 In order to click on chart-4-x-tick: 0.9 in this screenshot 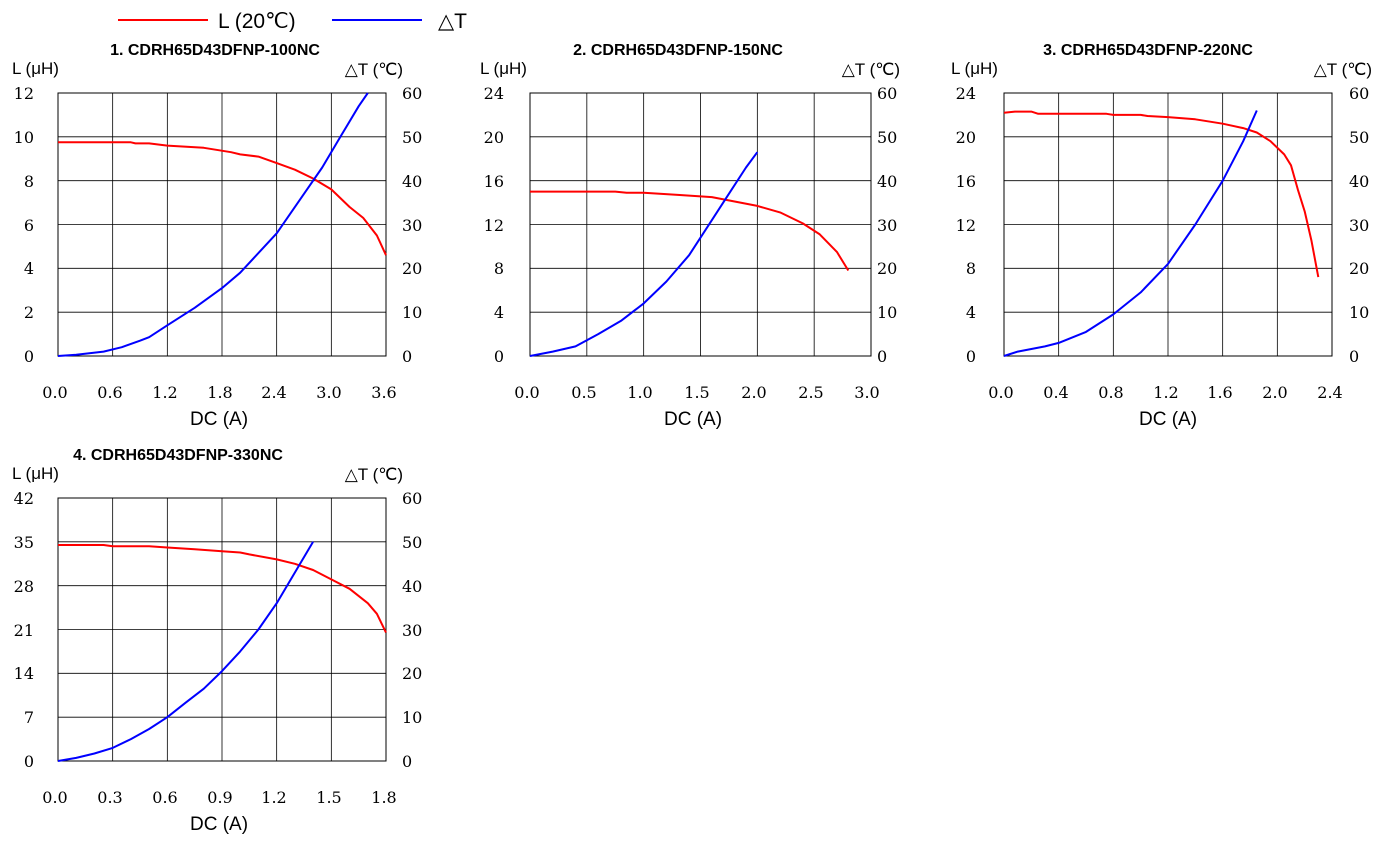, I will do `click(219, 797)`.